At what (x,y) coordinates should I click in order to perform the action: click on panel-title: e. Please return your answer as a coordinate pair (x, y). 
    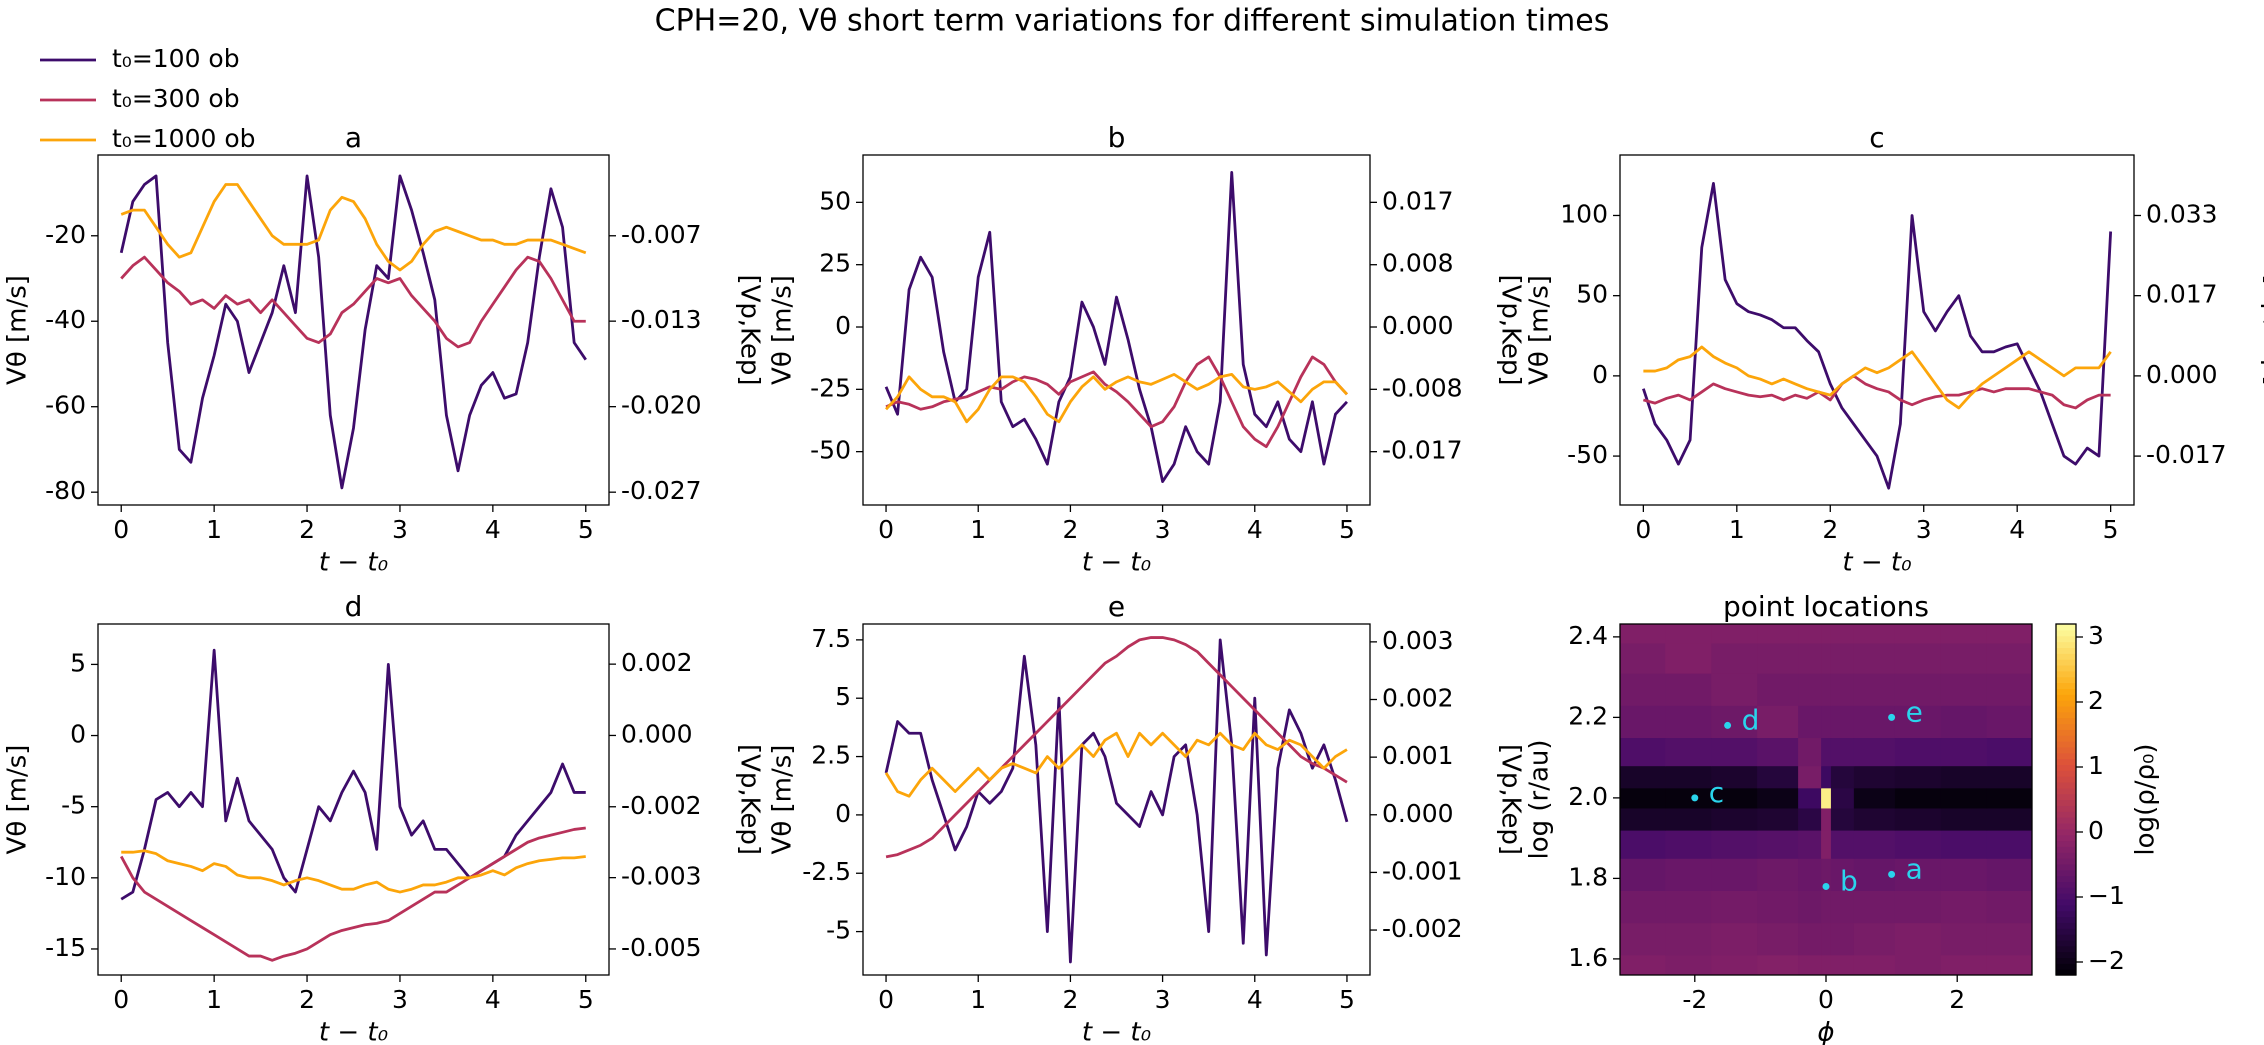
    Looking at the image, I should click on (1116, 606).